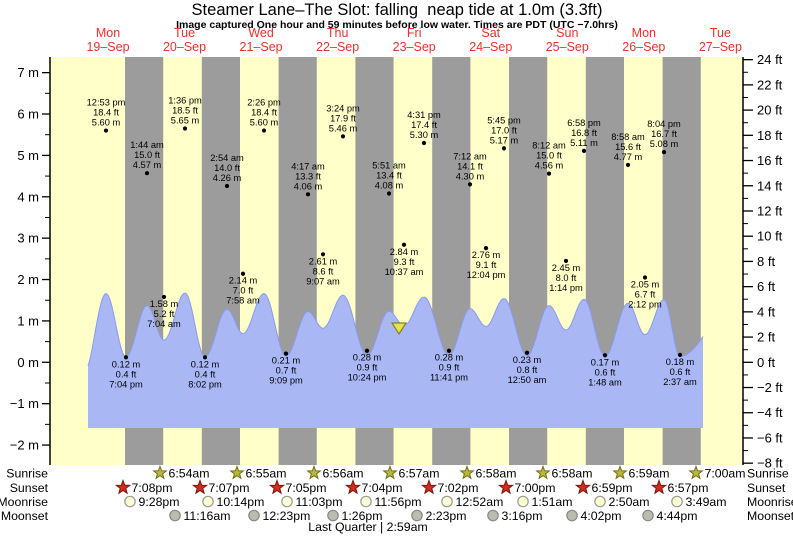 This screenshot has height=537, width=793. Describe the element at coordinates (628, 147) in the screenshot. I see `tide-event-label: 15.6 ft` at that location.